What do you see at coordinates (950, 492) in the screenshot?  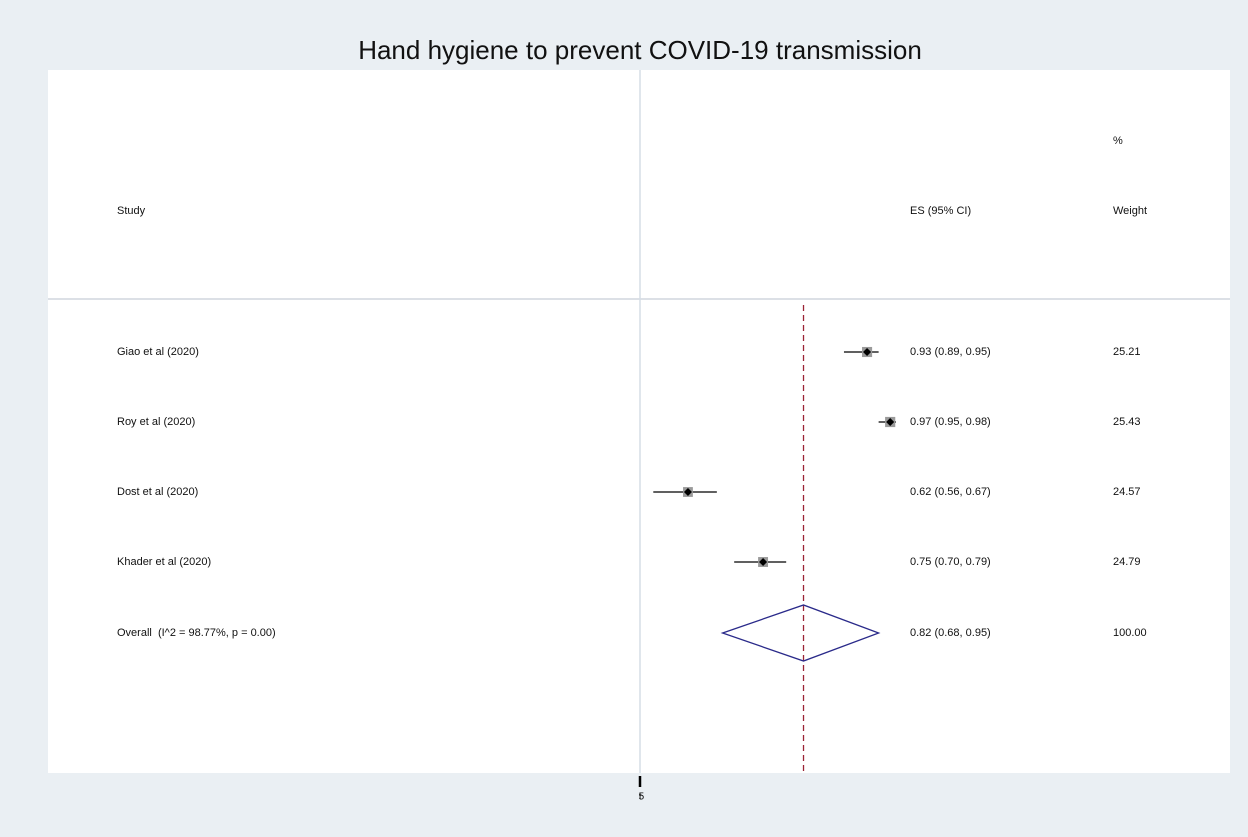 I see `es-label: 0.62 (0.56, 0.67)` at bounding box center [950, 492].